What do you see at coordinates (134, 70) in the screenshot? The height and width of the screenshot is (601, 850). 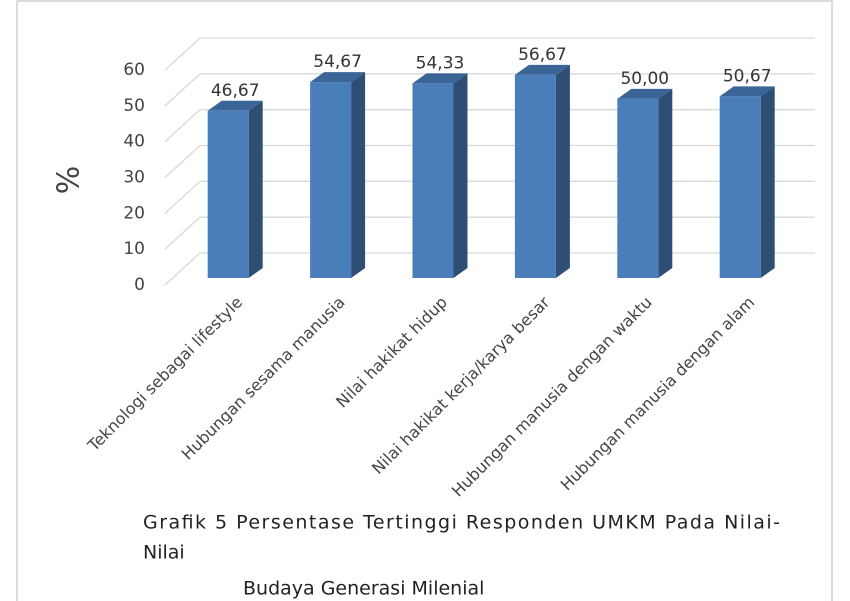 I see `y-tick-label: 60` at bounding box center [134, 70].